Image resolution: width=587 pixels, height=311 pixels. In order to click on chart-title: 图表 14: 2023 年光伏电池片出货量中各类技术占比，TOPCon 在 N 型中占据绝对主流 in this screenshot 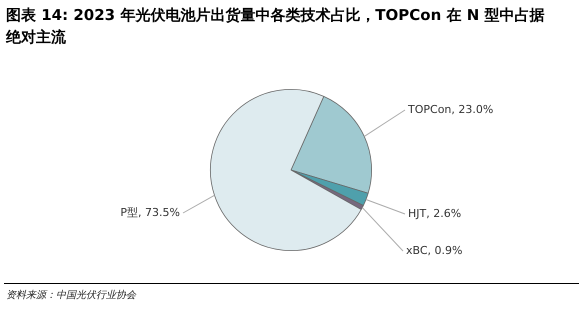, I will do `click(276, 26)`.